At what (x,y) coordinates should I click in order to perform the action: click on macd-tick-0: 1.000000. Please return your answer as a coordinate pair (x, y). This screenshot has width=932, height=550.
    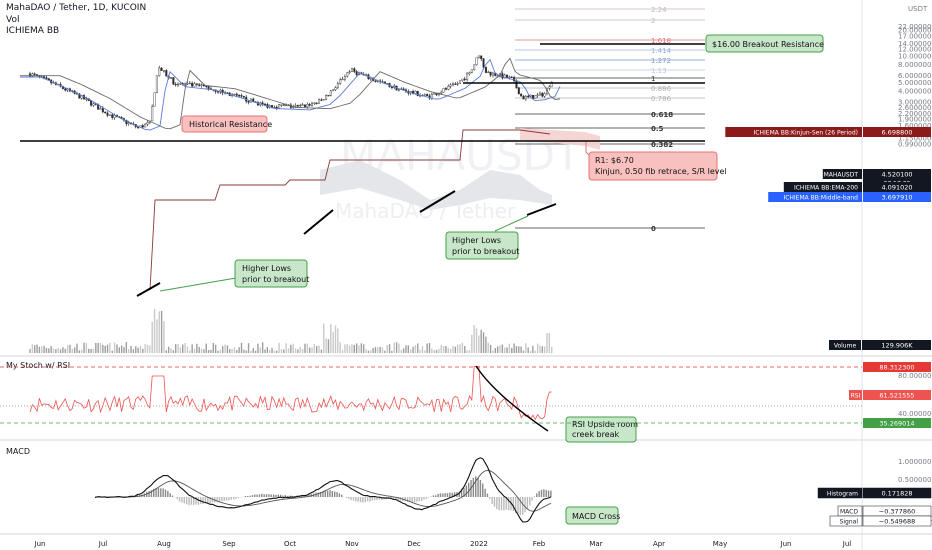
    Looking at the image, I should click on (914, 462).